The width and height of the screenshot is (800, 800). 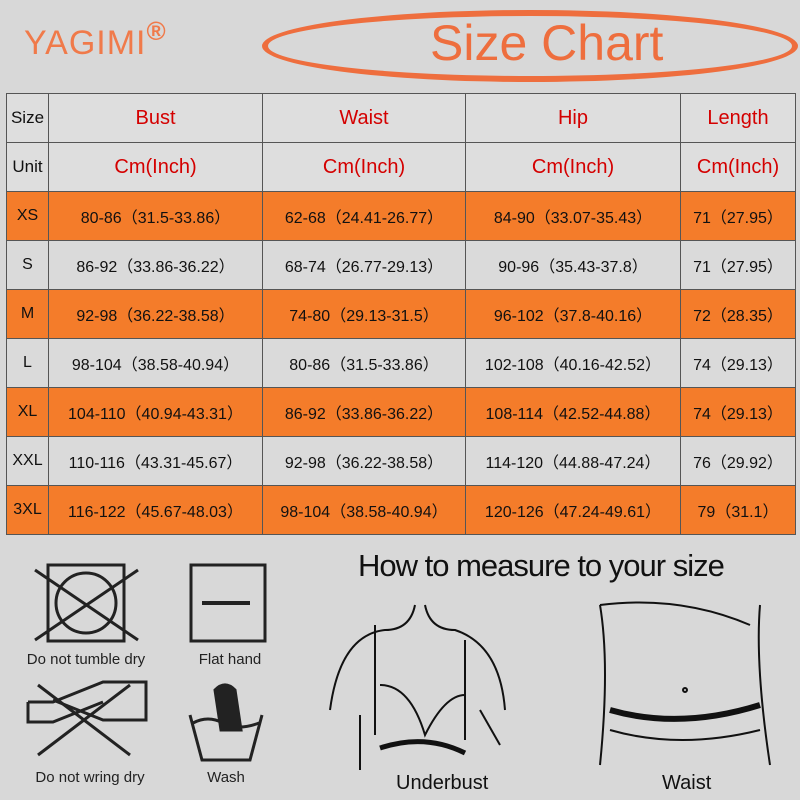 I want to click on care-label: Flat hand, so click(x=230, y=659).